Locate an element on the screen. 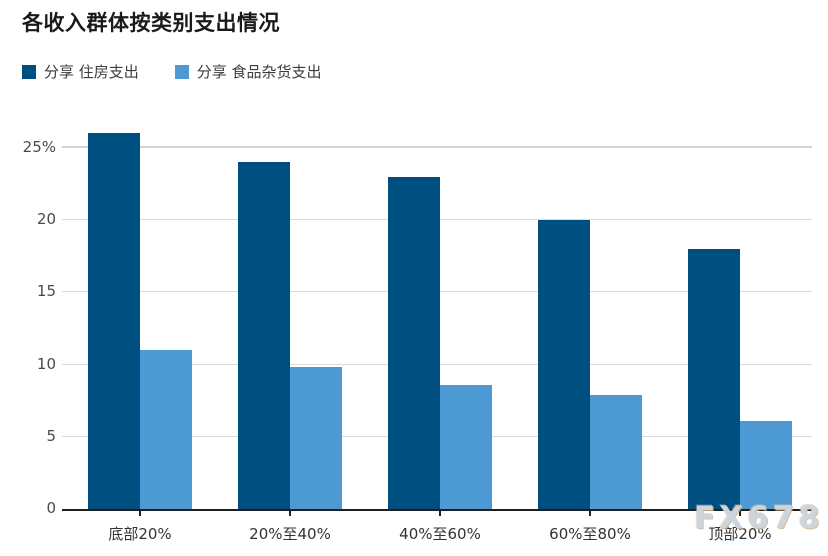  legend-item: 分享 住房支出 is located at coordinates (80, 71).